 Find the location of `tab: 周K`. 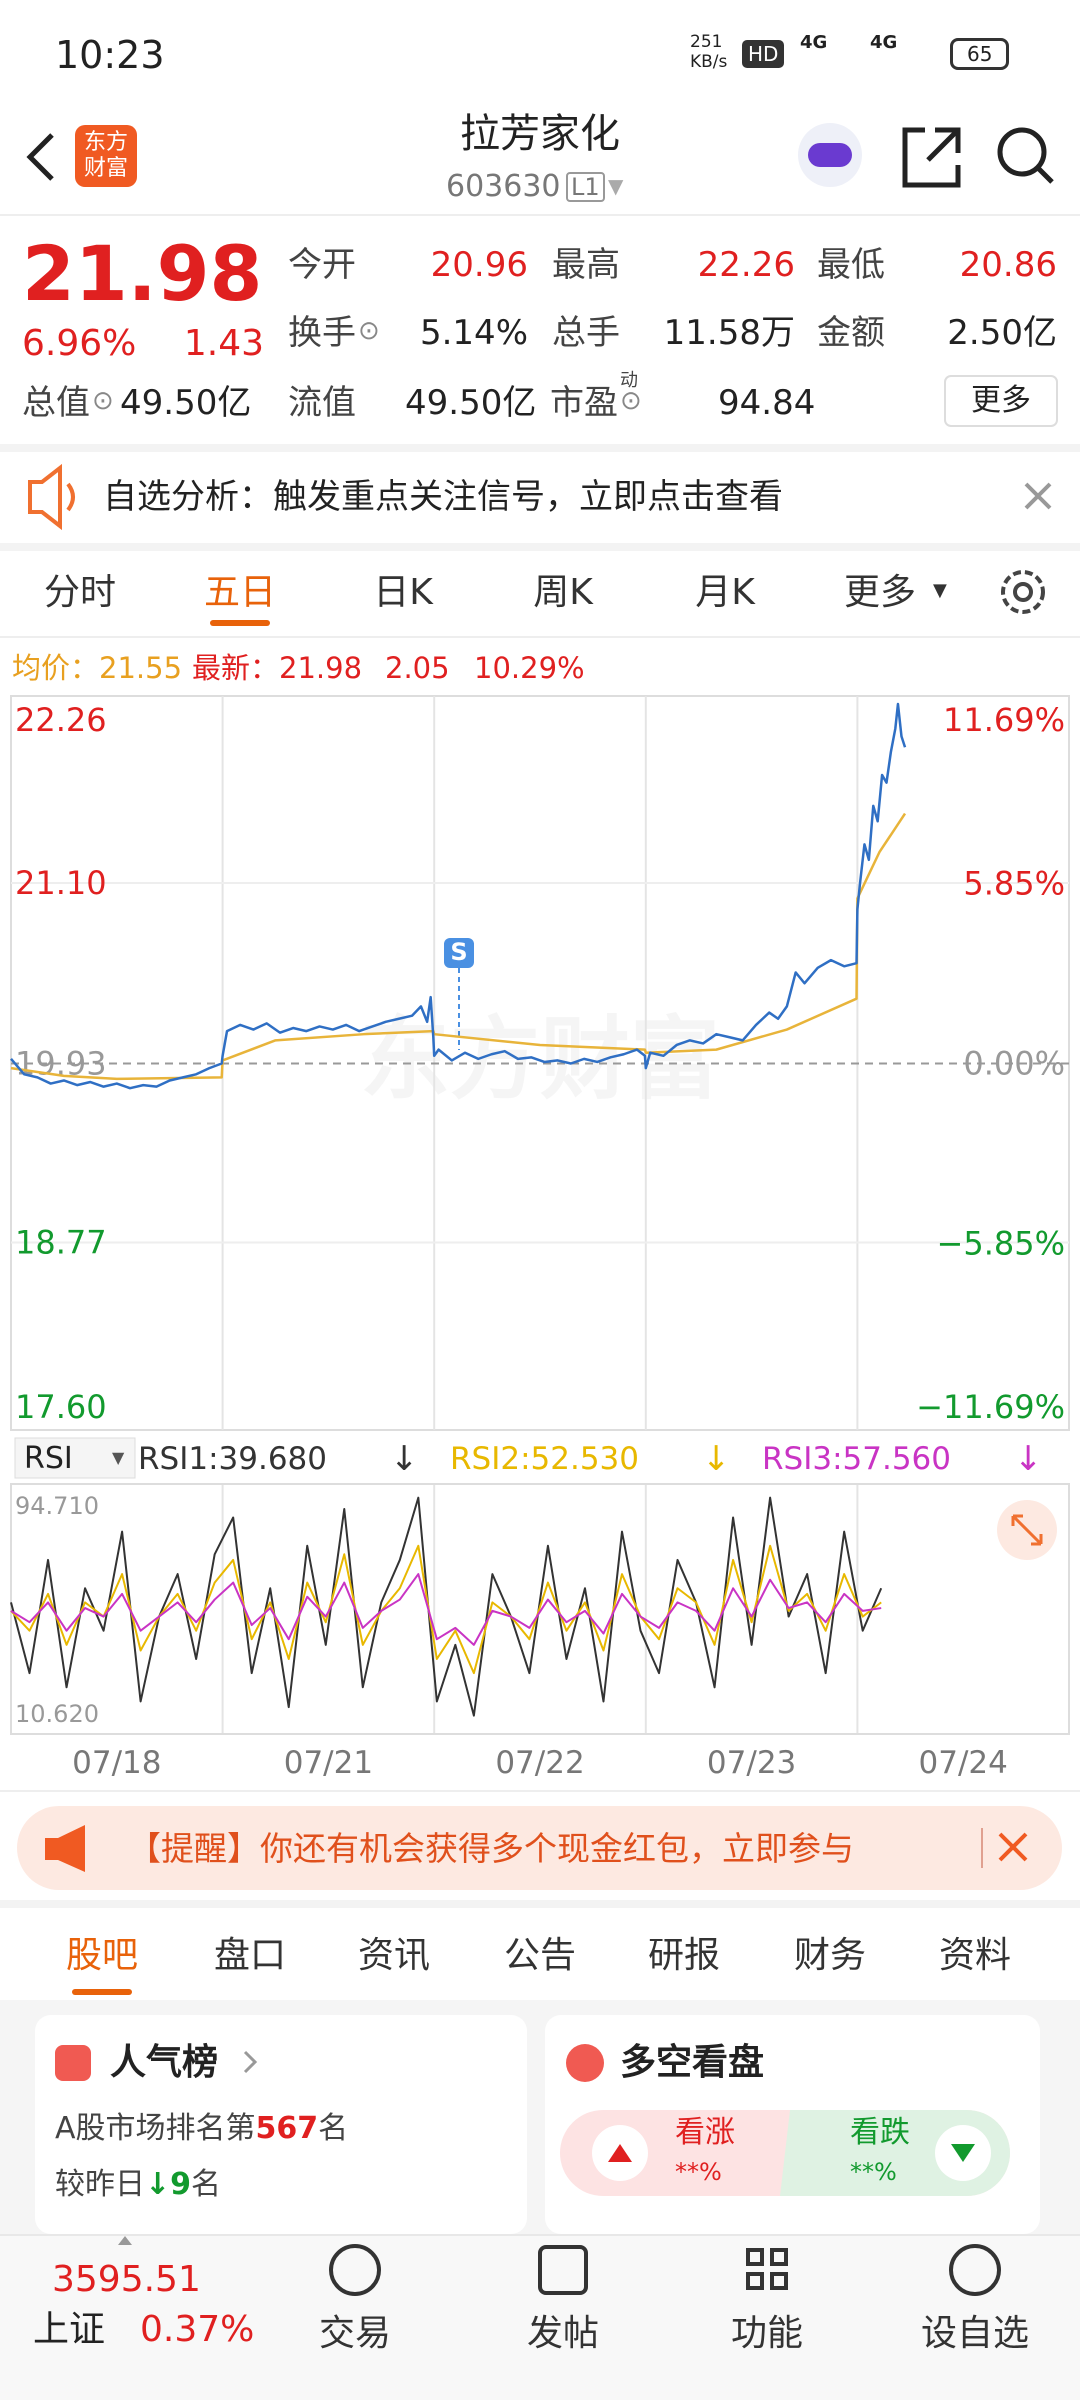

tab: 周K is located at coordinates (563, 592).